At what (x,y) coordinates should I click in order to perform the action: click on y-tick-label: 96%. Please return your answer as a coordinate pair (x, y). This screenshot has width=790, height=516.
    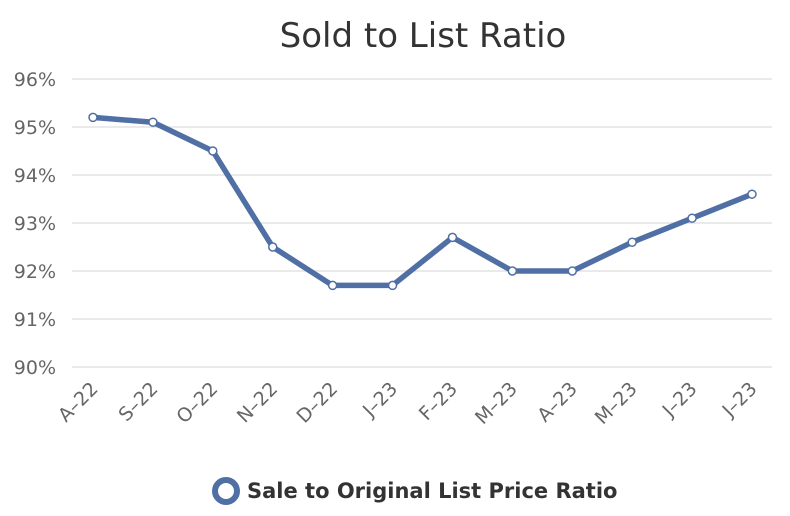
    Looking at the image, I should click on (35, 80).